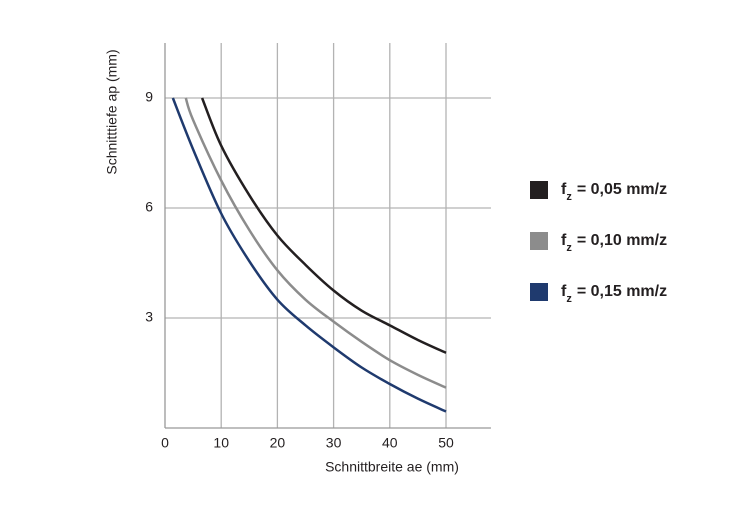  I want to click on x-tick-label: 40, so click(390, 443).